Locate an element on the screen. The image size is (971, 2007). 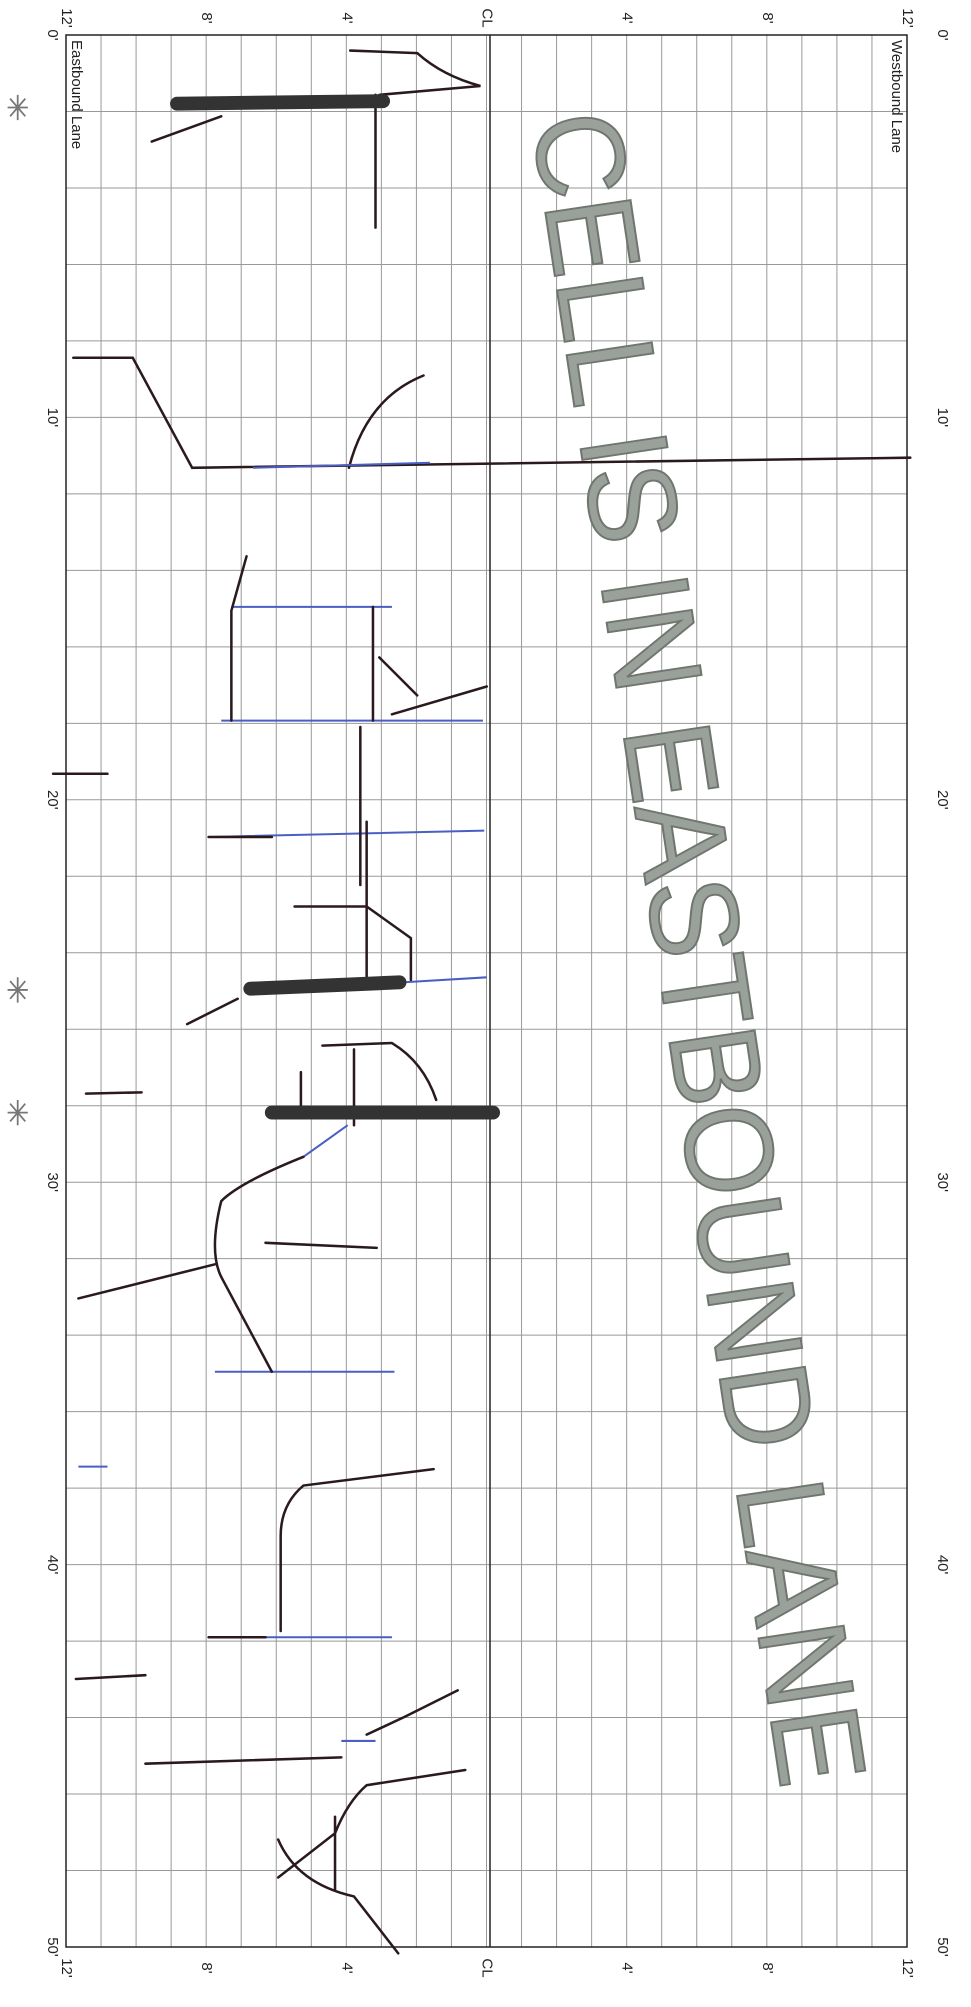
right-label: 0' is located at coordinates (942, 34).